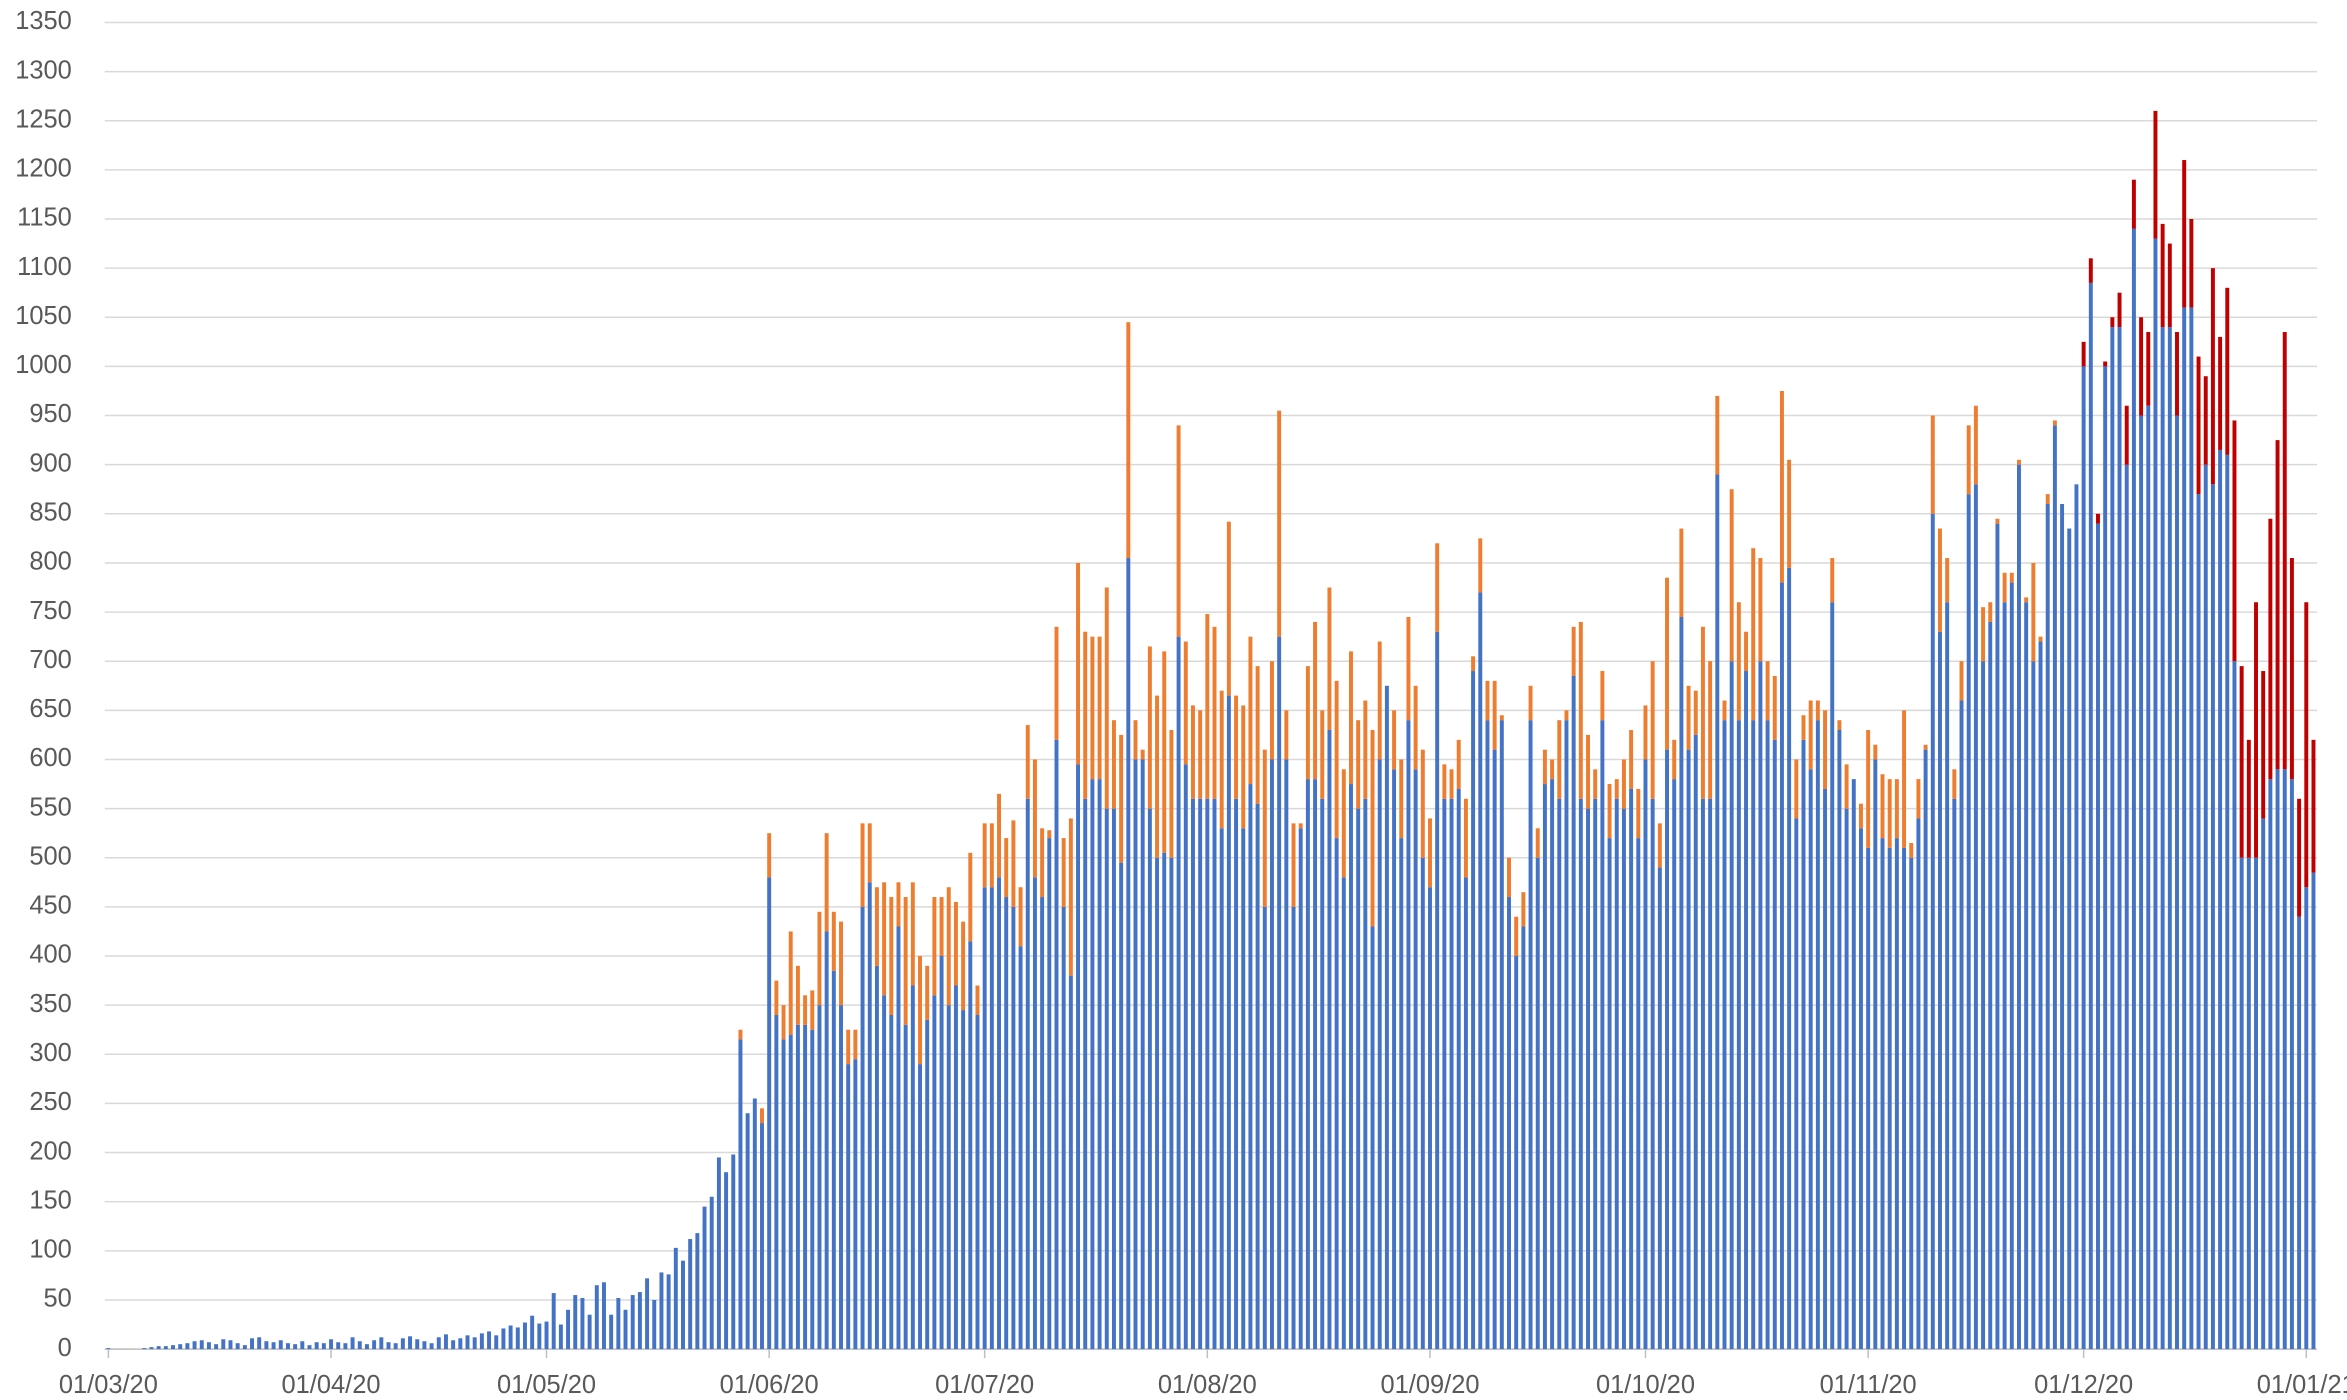 This screenshot has height=1400, width=2347. What do you see at coordinates (1645, 1385) in the screenshot?
I see `x-tick-label: 01/10/20` at bounding box center [1645, 1385].